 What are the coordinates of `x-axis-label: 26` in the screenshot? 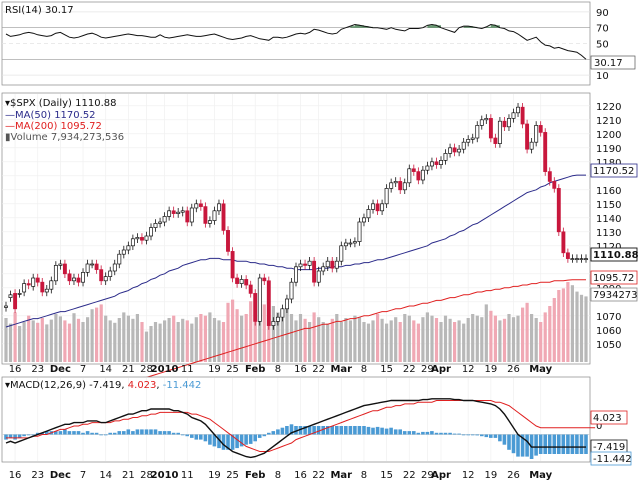 It's located at (513, 475).